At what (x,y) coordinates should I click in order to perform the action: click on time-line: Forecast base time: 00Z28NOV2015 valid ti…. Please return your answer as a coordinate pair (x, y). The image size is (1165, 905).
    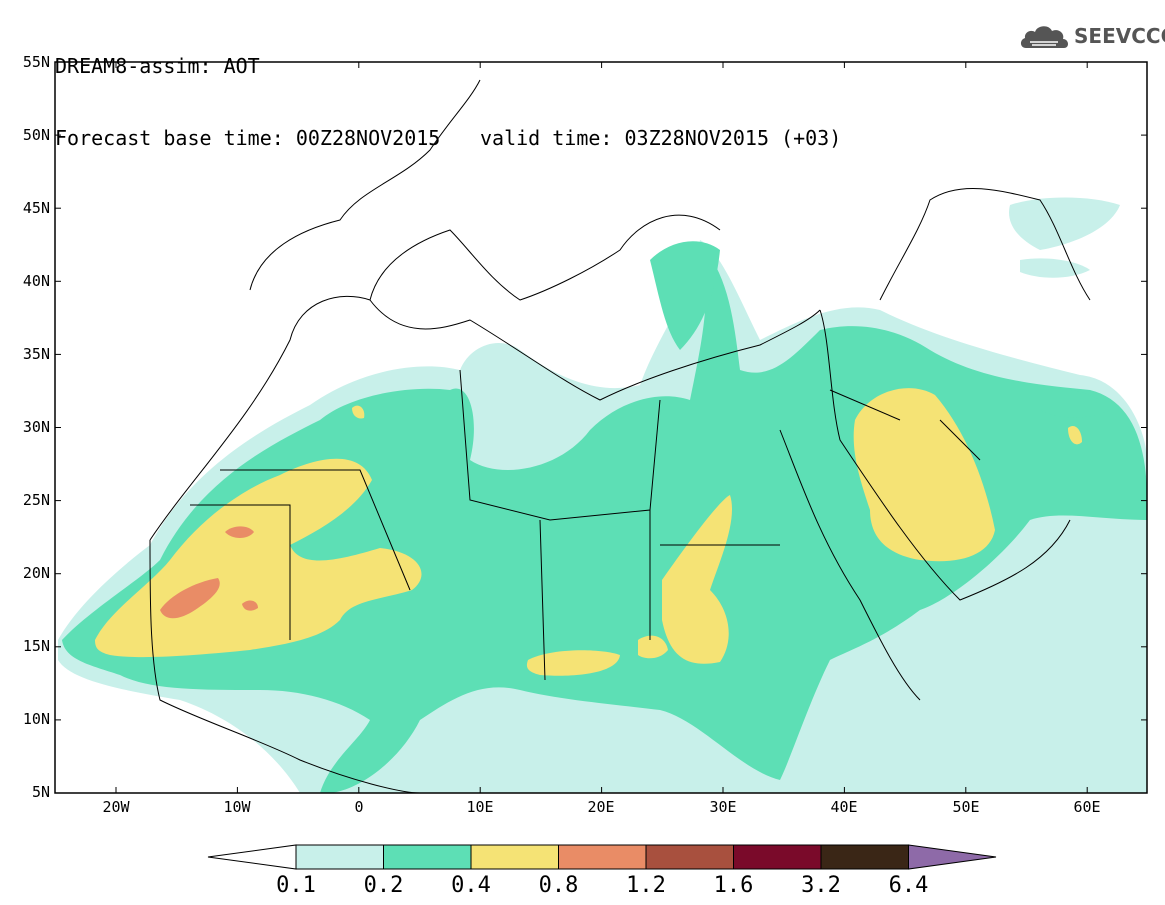
    Looking at the image, I should click on (448, 138).